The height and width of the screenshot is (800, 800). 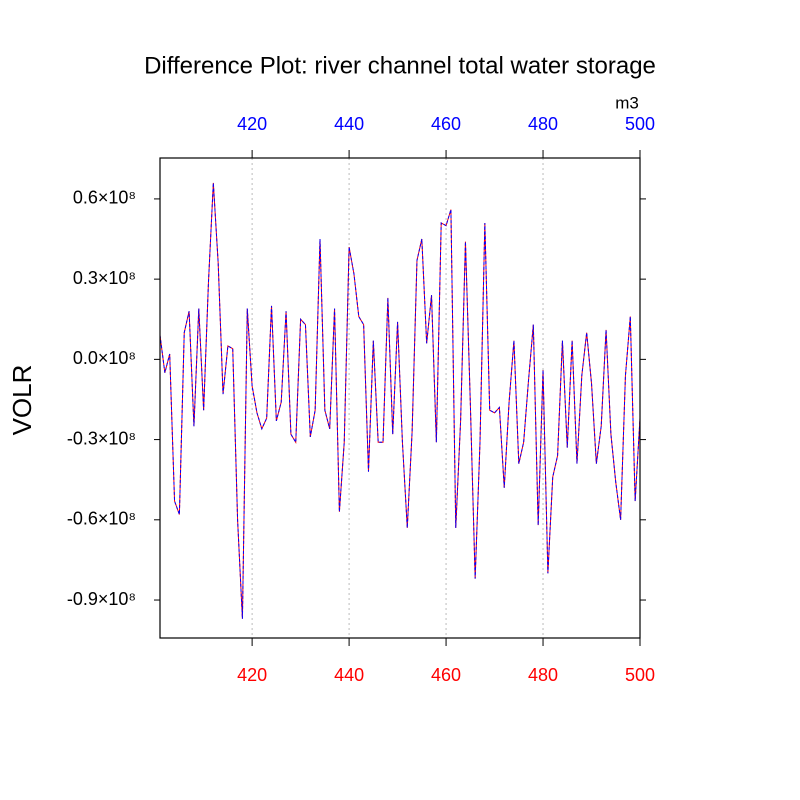 I want to click on x2-tick-label: 460, so click(x=446, y=124).